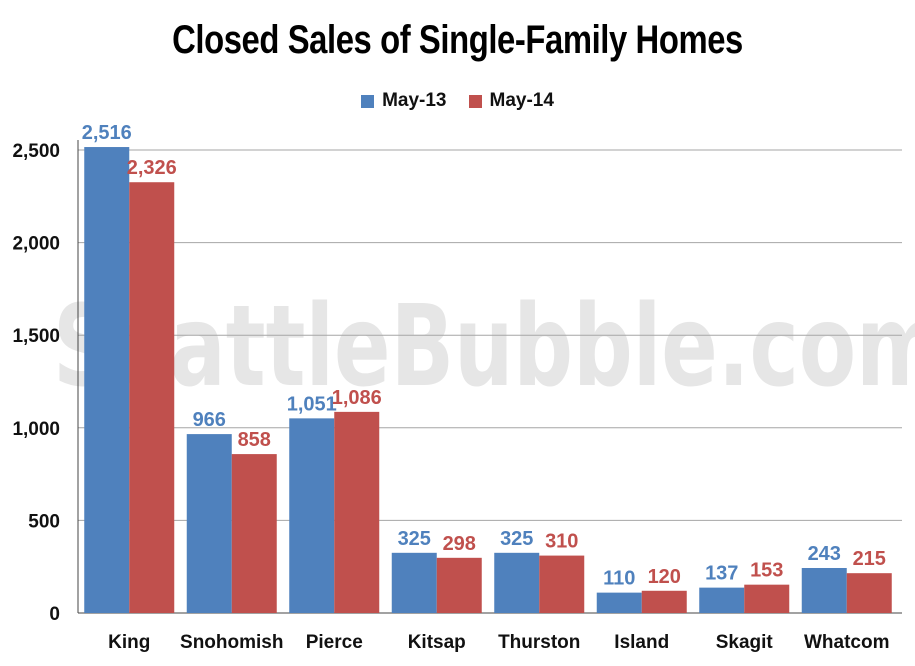 This screenshot has height=666, width=915. I want to click on data-label: 298, so click(459, 544).